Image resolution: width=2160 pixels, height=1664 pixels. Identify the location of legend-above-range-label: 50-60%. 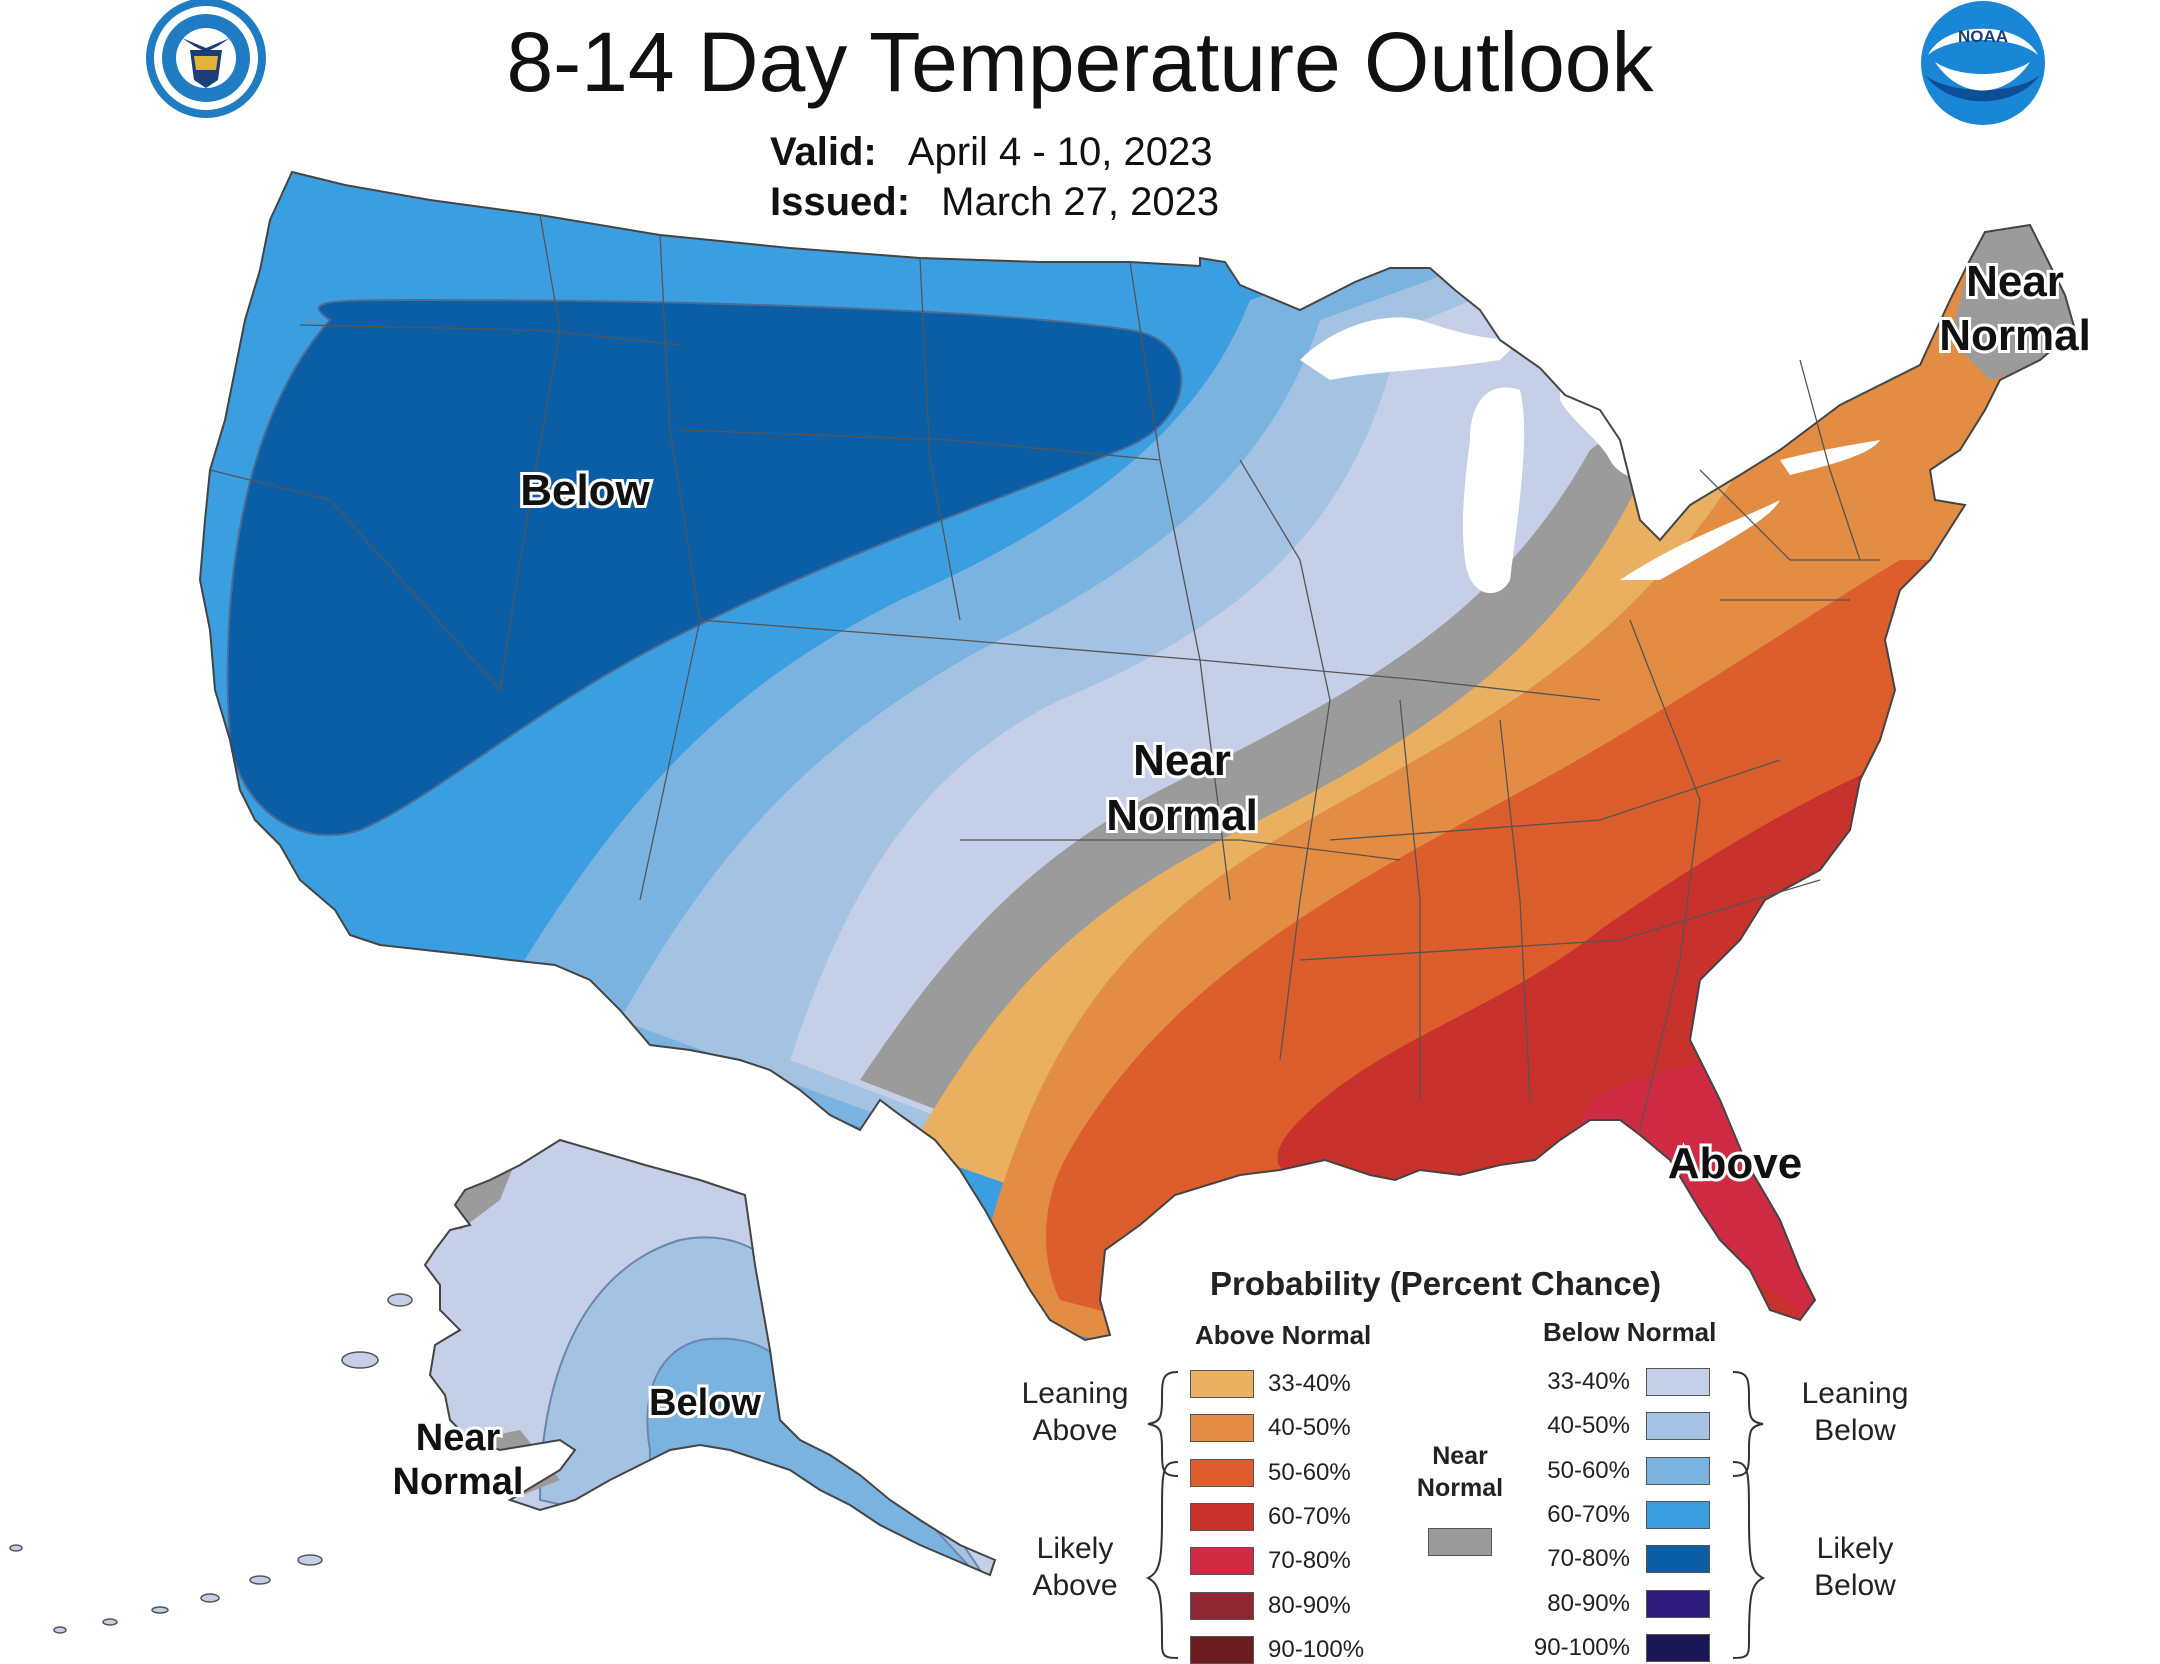
(1309, 1472).